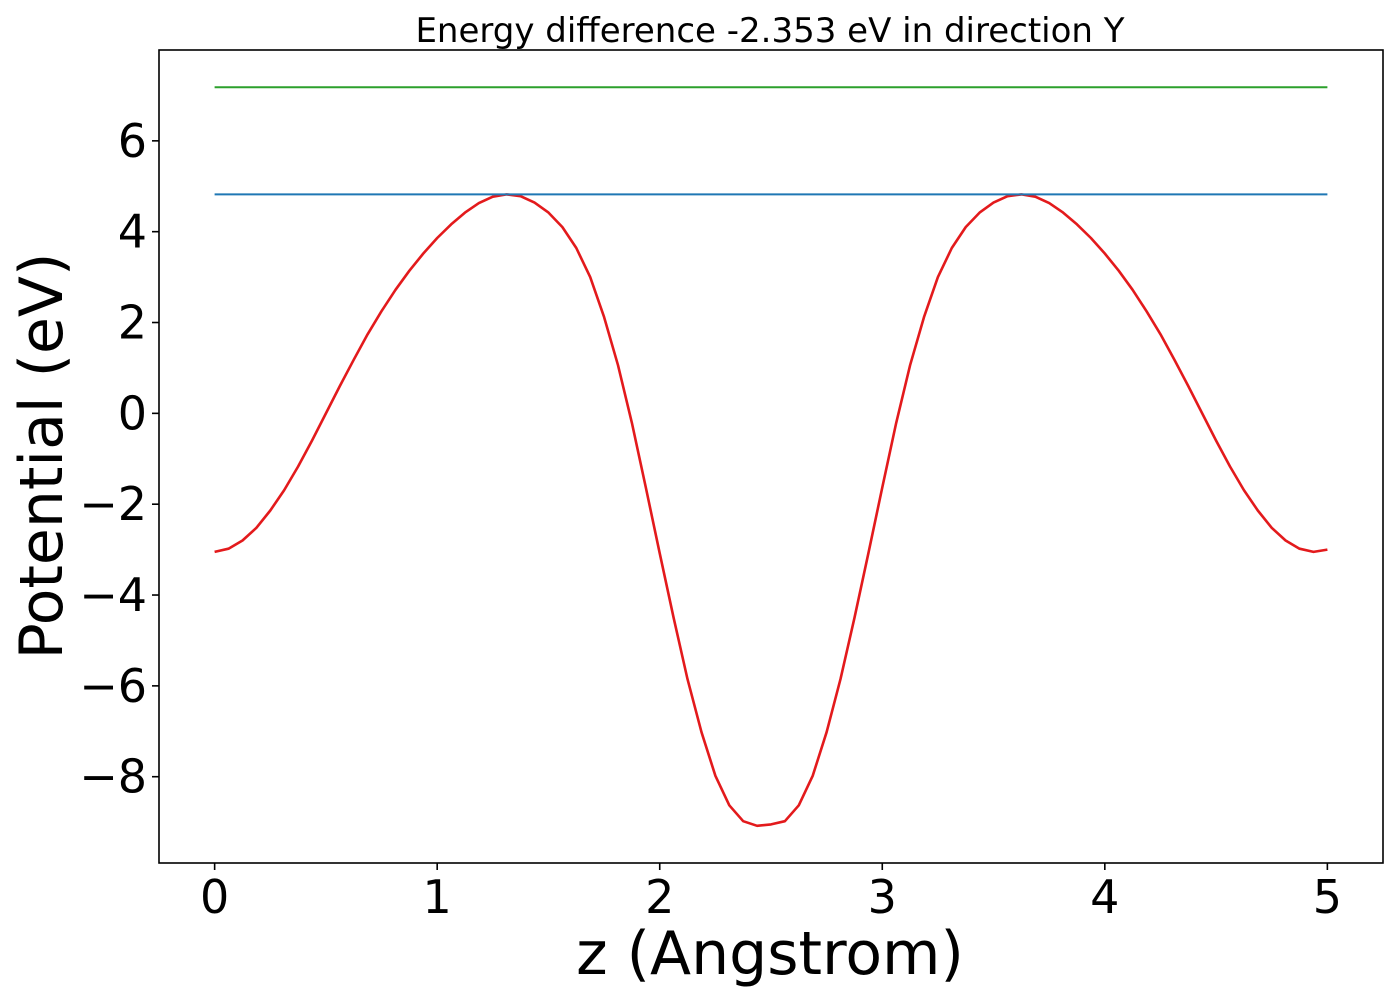  What do you see at coordinates (132, 323) in the screenshot?
I see `y-tick-label: 2` at bounding box center [132, 323].